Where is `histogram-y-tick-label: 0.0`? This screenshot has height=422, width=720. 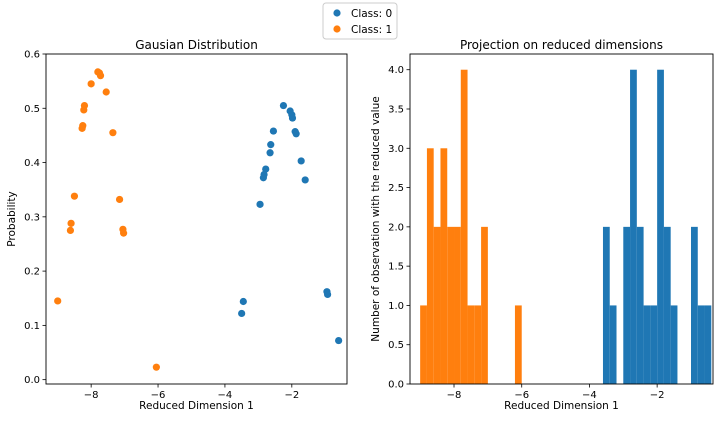 histogram-y-tick-label: 0.0 is located at coordinates (396, 385).